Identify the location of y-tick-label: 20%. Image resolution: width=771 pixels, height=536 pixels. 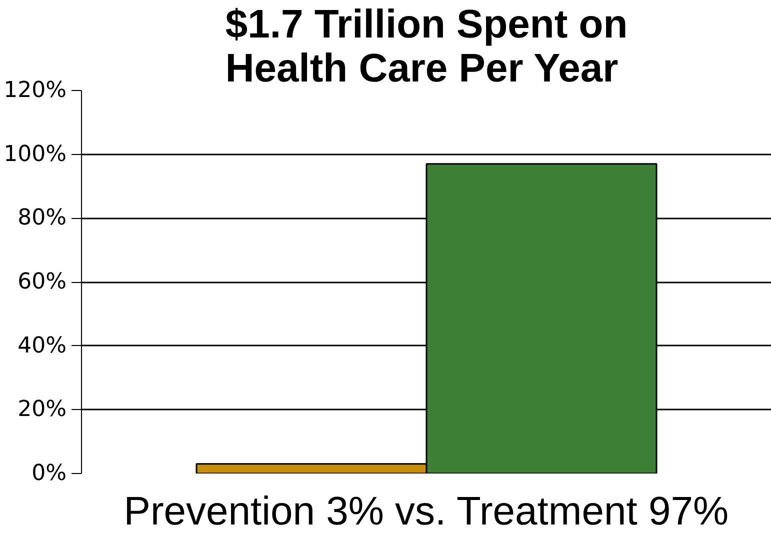
(42, 409).